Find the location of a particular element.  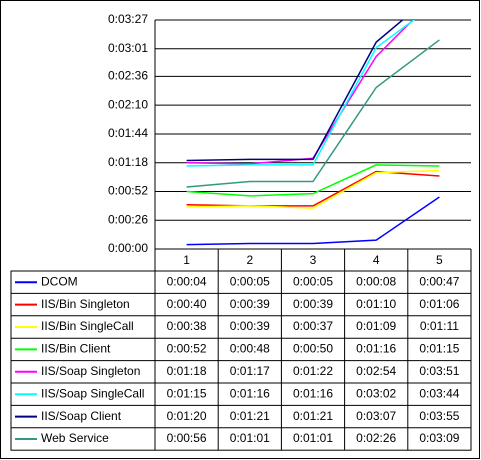

y-tick-label: 0:00:52 is located at coordinates (128, 191).